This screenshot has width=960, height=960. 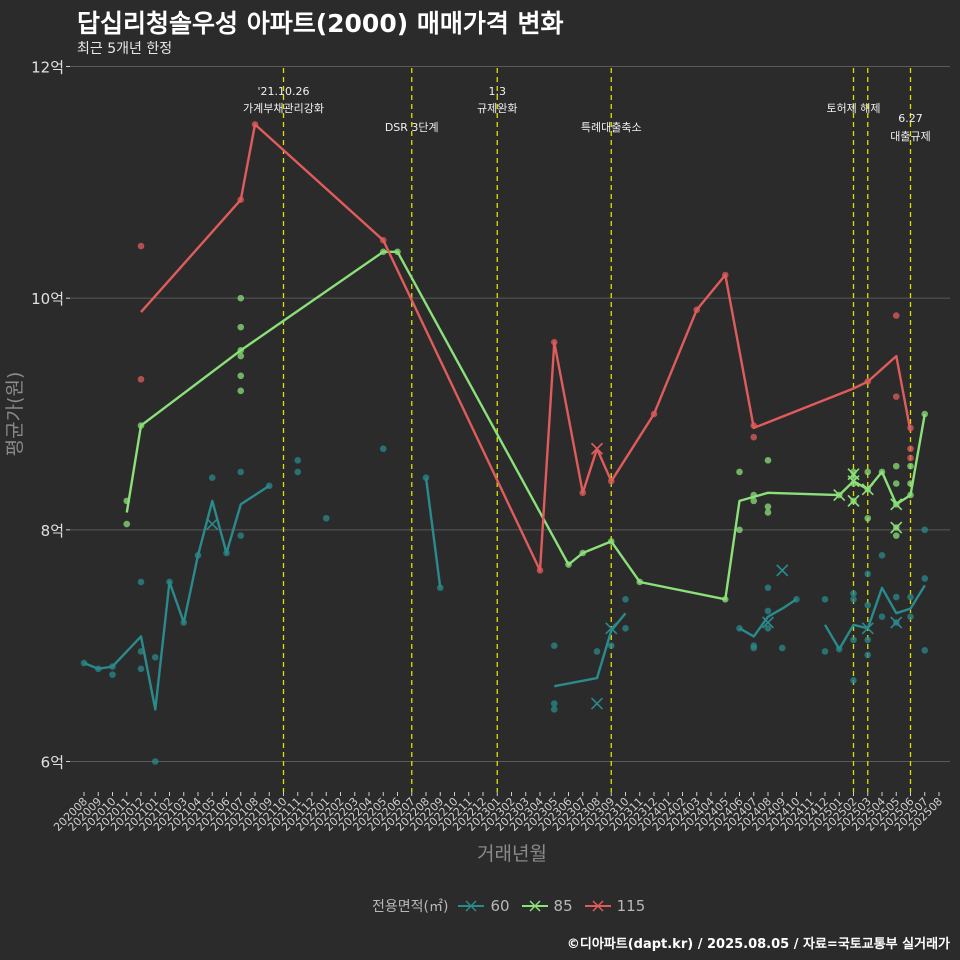 I want to click on y-tick-label: 12억, so click(x=47, y=68).